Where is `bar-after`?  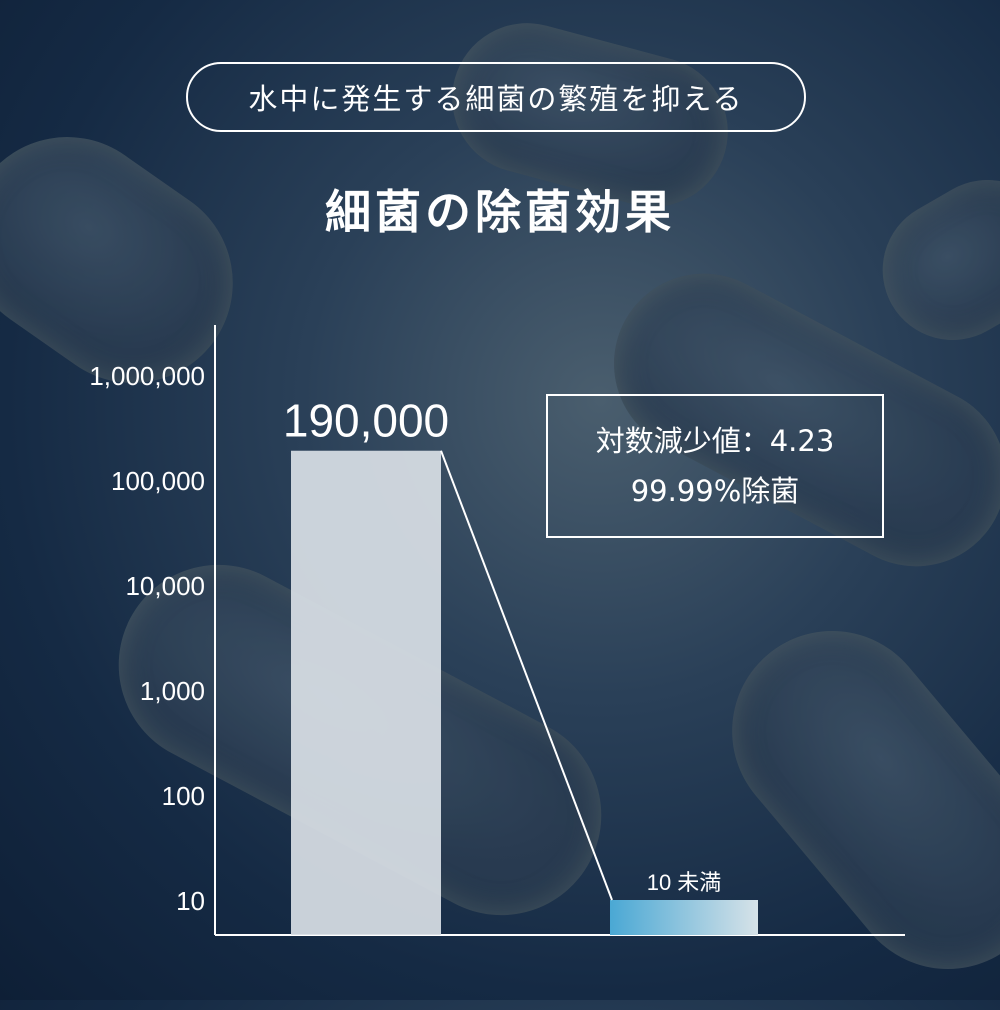 bar-after is located at coordinates (684, 917).